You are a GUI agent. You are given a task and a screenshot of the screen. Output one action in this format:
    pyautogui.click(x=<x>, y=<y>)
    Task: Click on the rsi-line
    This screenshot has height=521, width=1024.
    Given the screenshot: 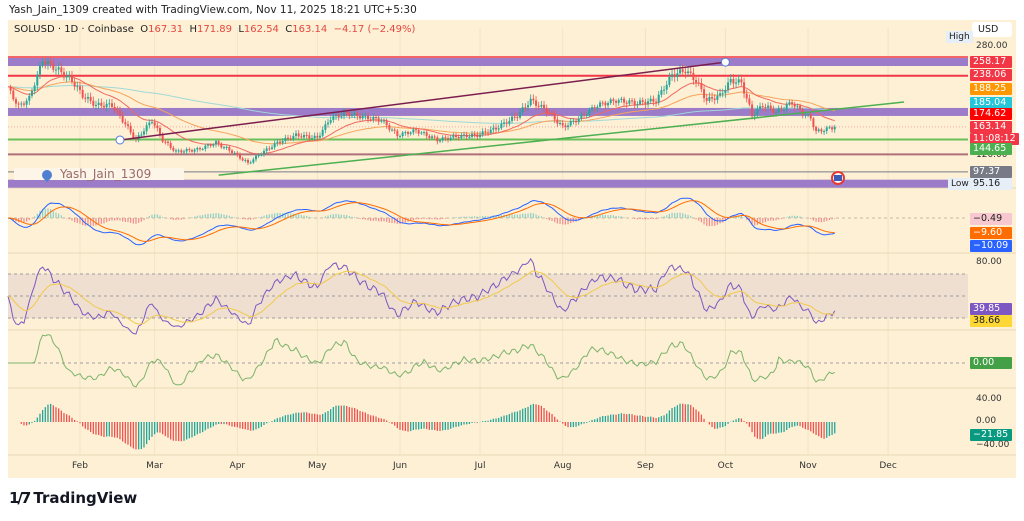 What is the action you would take?
    pyautogui.click(x=421, y=296)
    